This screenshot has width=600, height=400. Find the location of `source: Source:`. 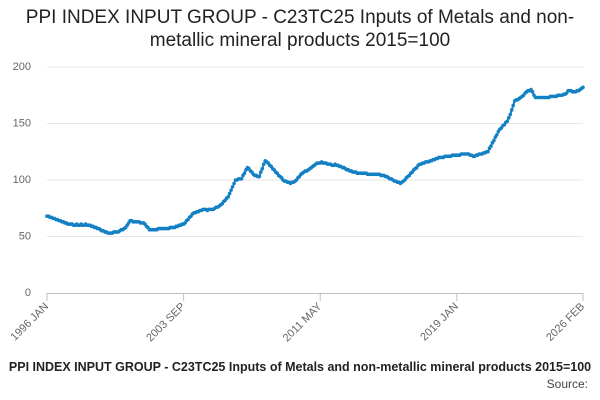

source: Source: is located at coordinates (567, 384).